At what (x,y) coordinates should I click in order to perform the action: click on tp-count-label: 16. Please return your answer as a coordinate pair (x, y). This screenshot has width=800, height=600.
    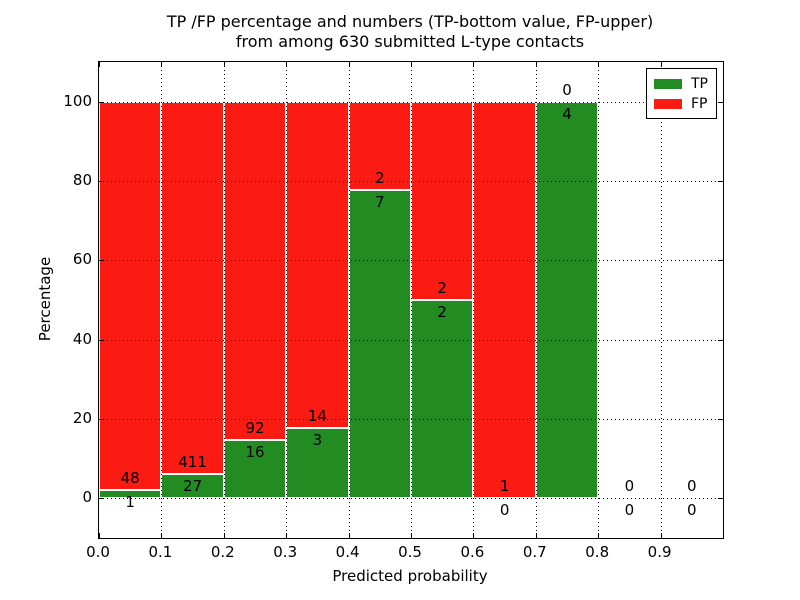
    Looking at the image, I should click on (255, 451).